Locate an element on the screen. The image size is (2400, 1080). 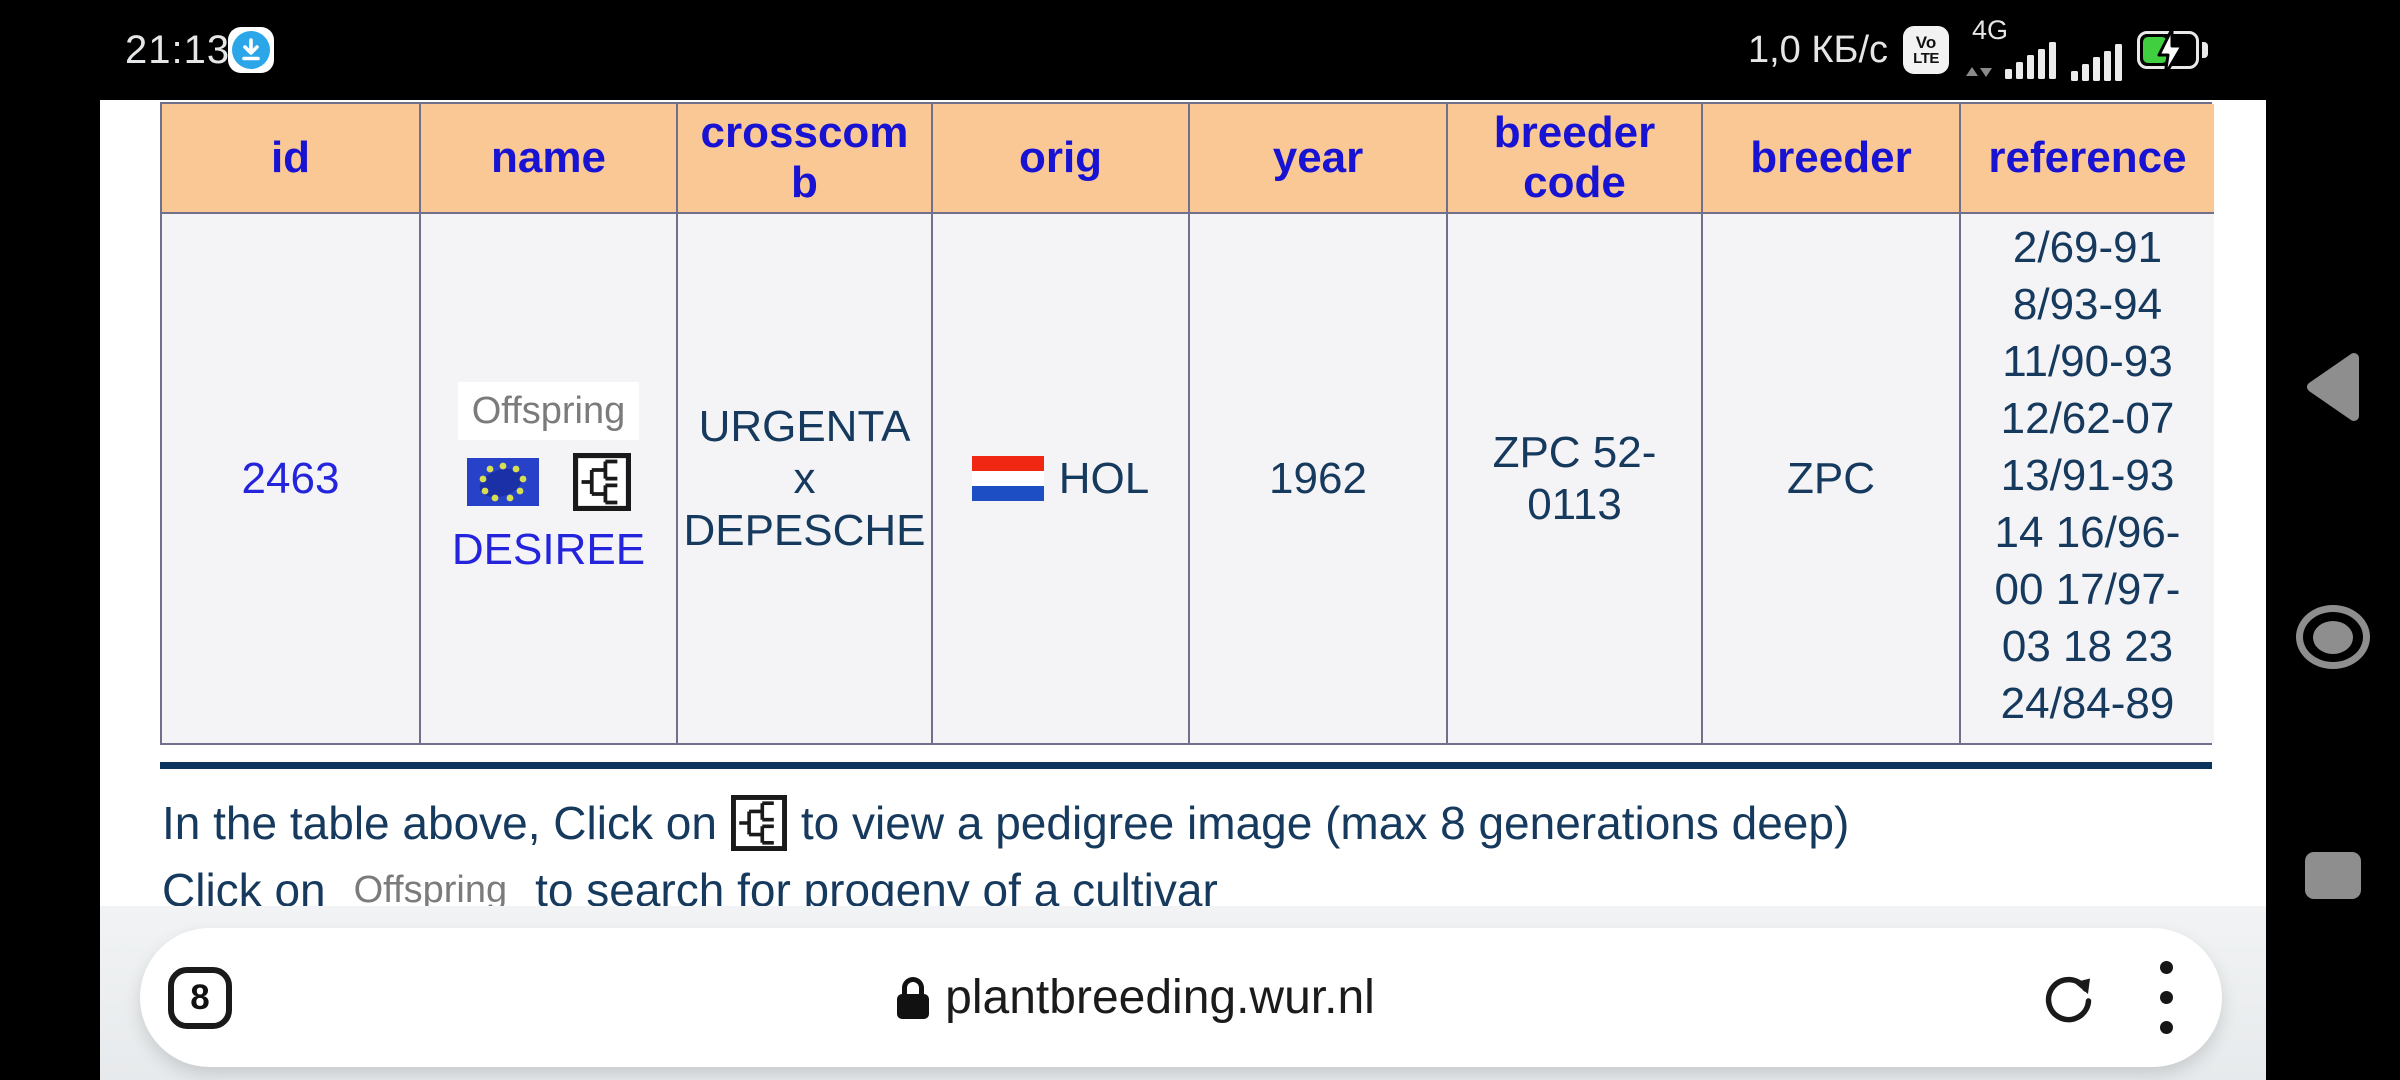
cell-orig: HOL is located at coordinates (1059, 478).